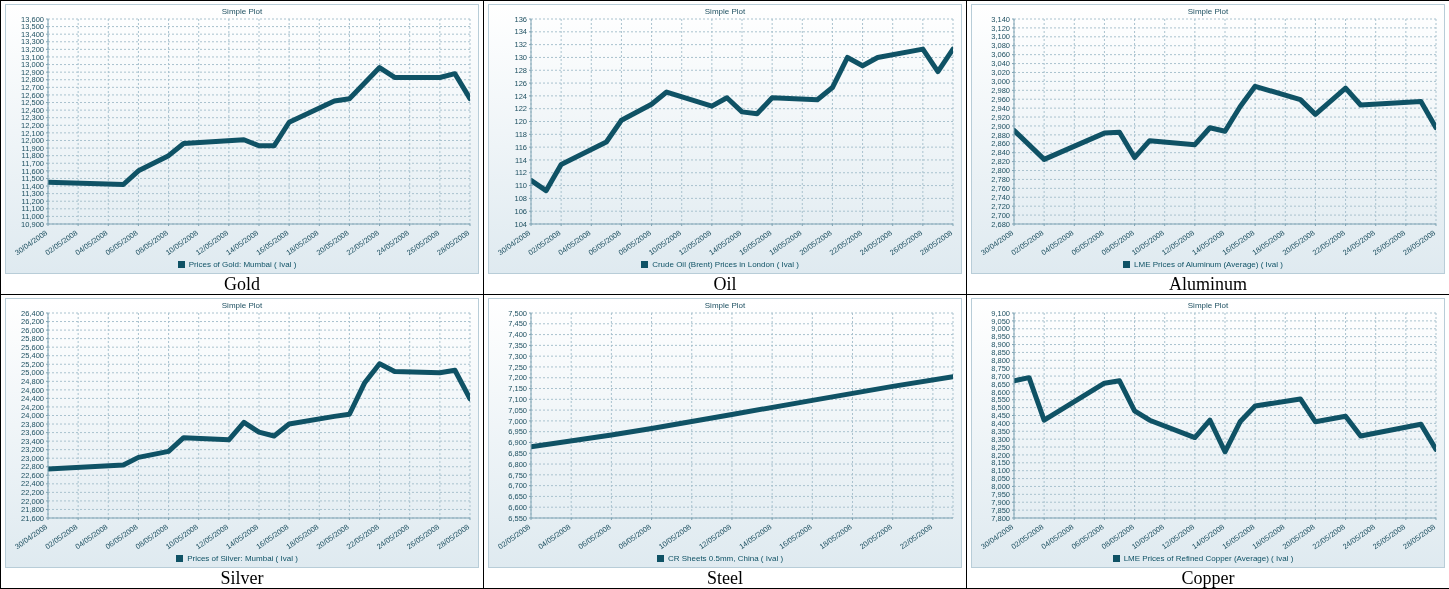  Describe the element at coordinates (242, 284) in the screenshot. I see `text: Gold` at that location.